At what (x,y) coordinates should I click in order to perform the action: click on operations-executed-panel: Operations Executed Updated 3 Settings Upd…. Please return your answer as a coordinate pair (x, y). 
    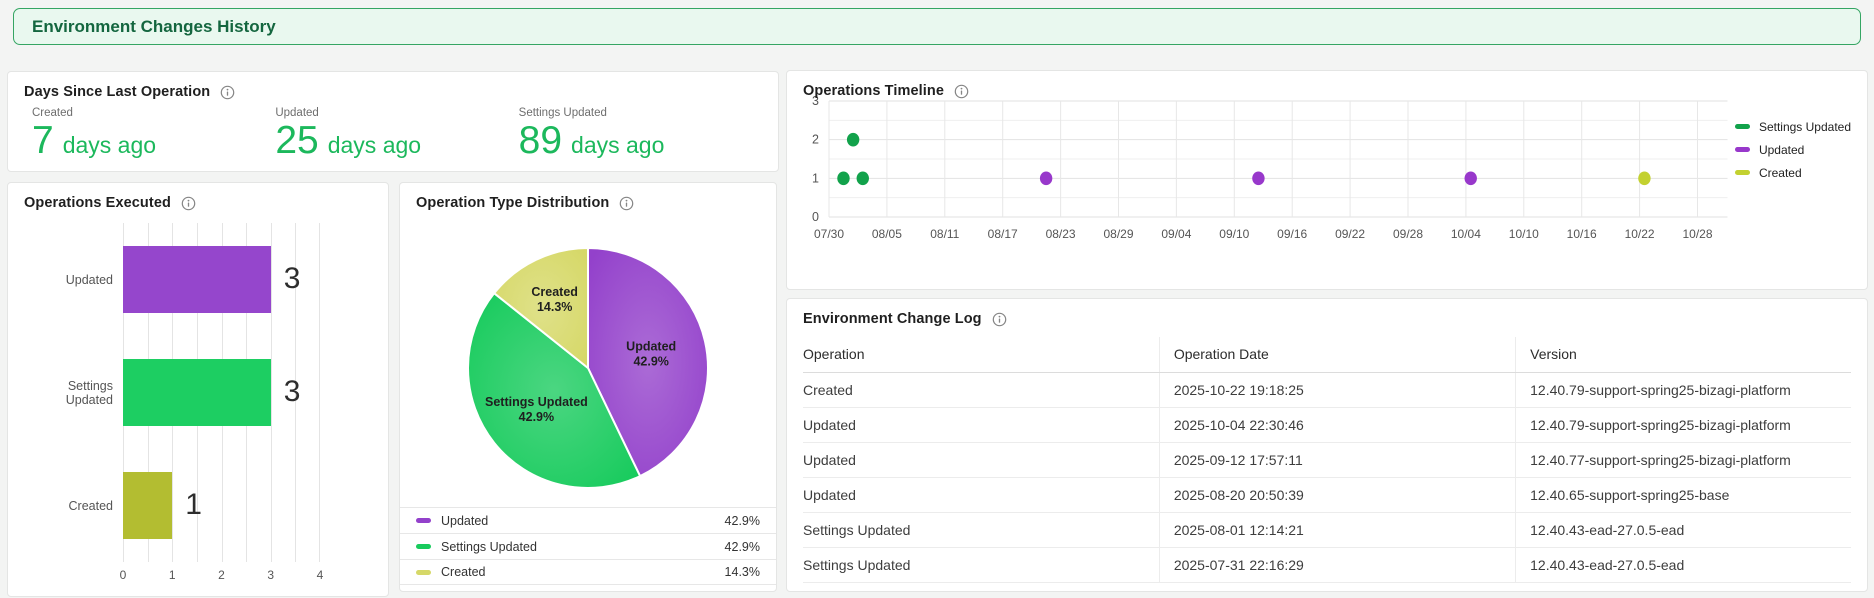
    Looking at the image, I should click on (198, 389).